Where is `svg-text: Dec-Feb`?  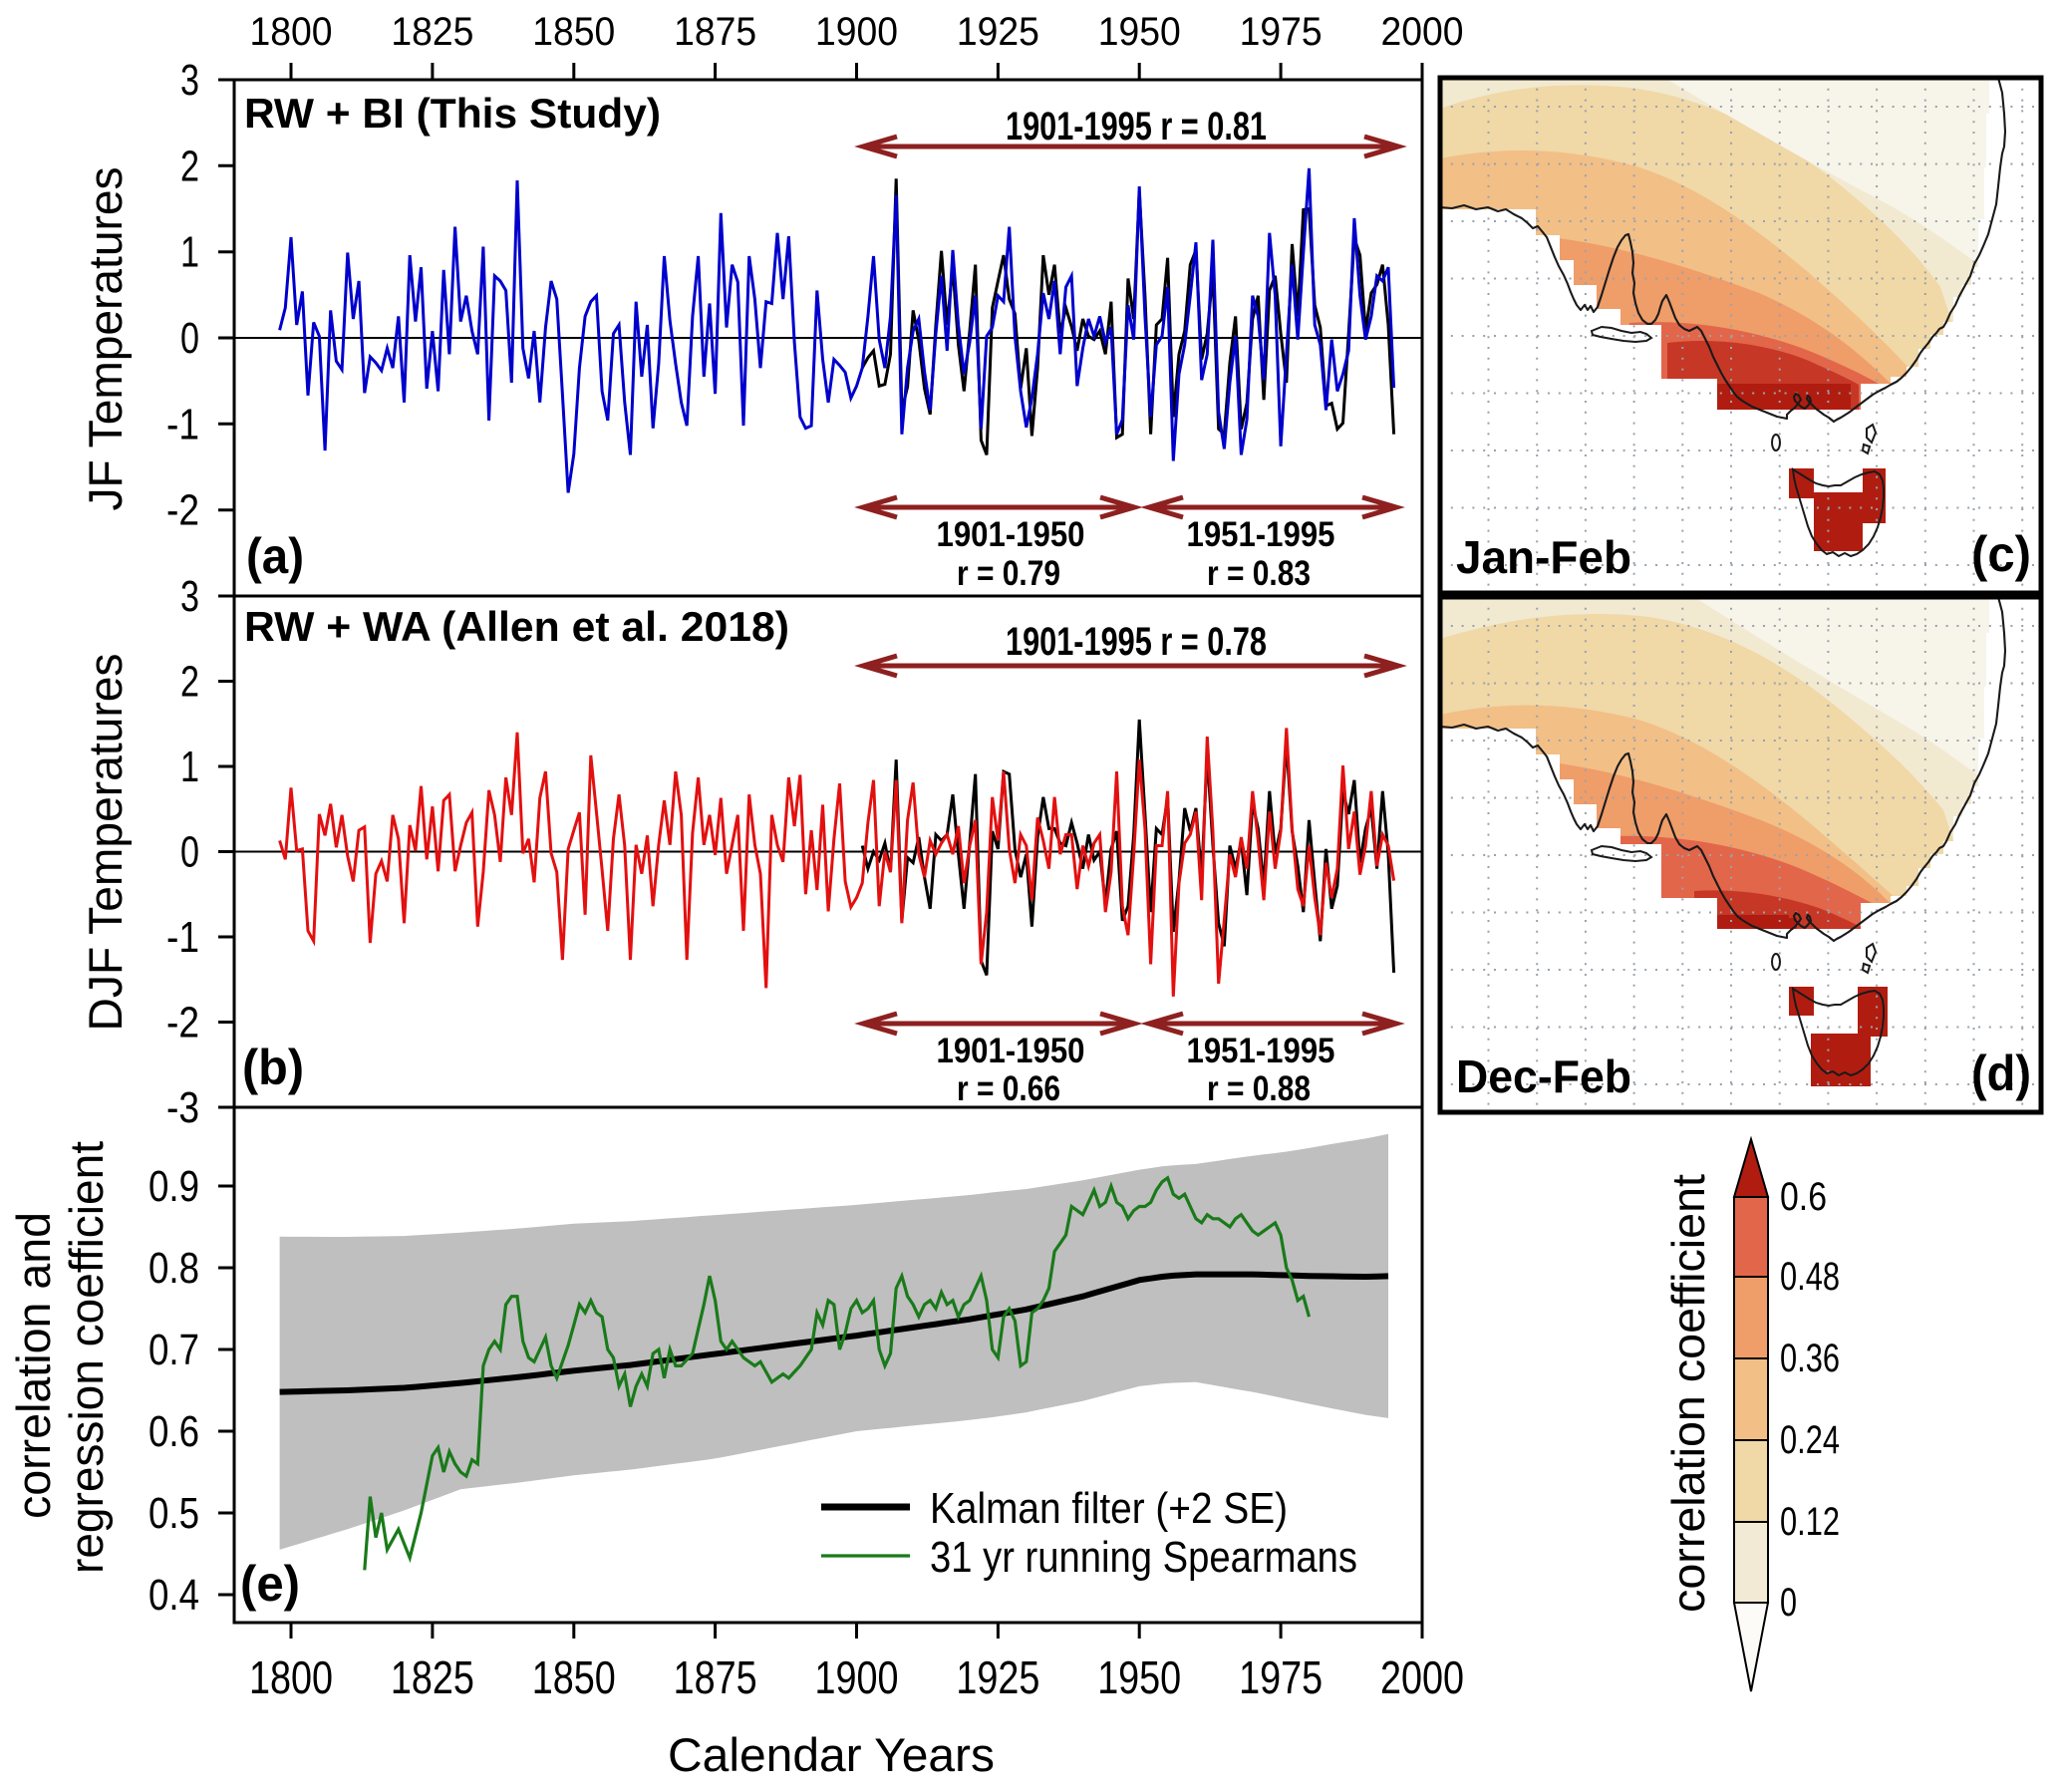 svg-text: Dec-Feb is located at coordinates (1543, 1076).